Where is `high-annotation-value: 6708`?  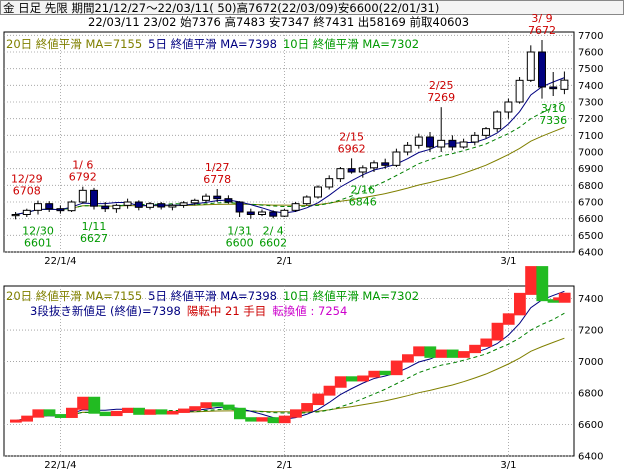
high-annotation-value: 6708 is located at coordinates (27, 191).